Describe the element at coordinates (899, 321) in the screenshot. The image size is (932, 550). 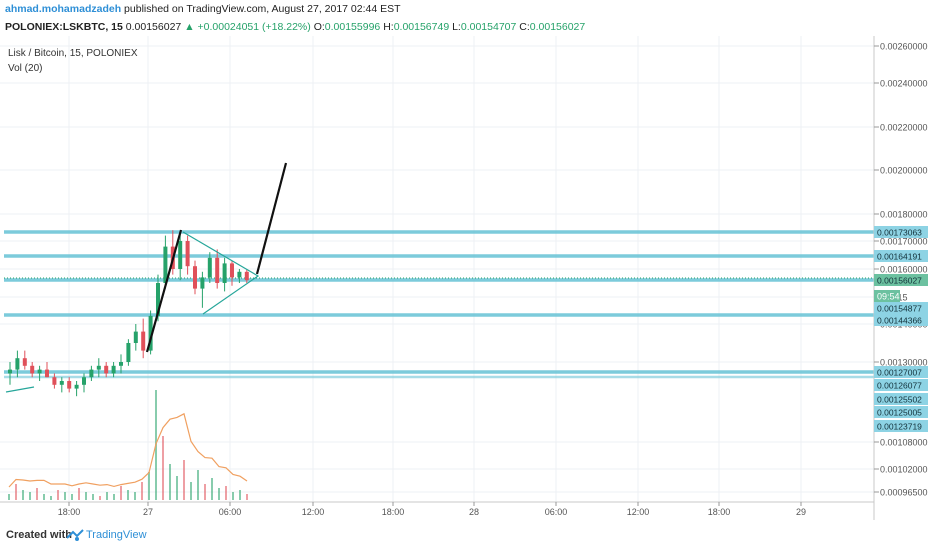
I see `level-tag-label: 0.00144366` at that location.